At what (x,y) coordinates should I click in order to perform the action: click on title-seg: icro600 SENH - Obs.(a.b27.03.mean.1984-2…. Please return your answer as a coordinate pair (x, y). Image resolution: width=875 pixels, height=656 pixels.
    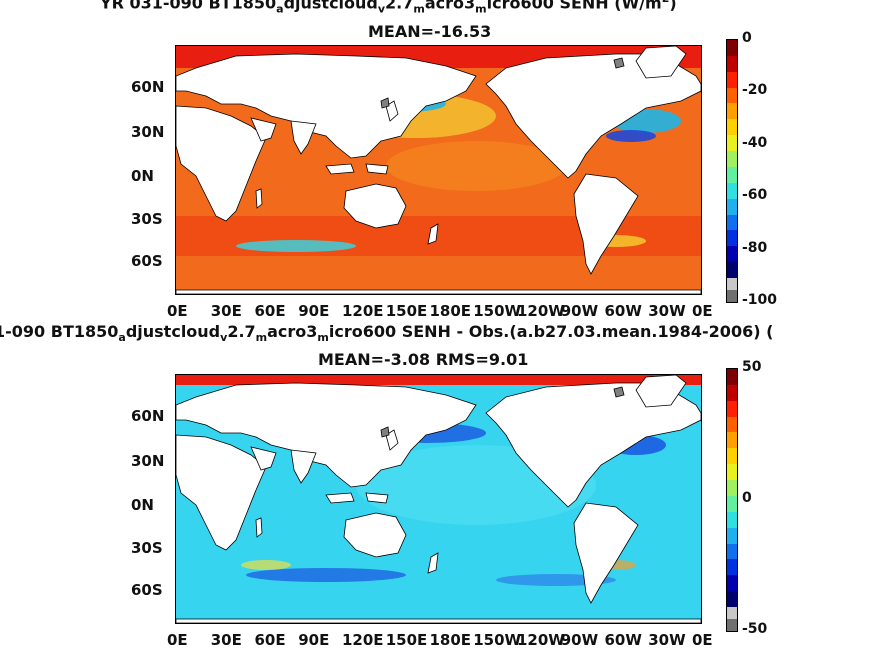
    Looking at the image, I should click on (551, 331).